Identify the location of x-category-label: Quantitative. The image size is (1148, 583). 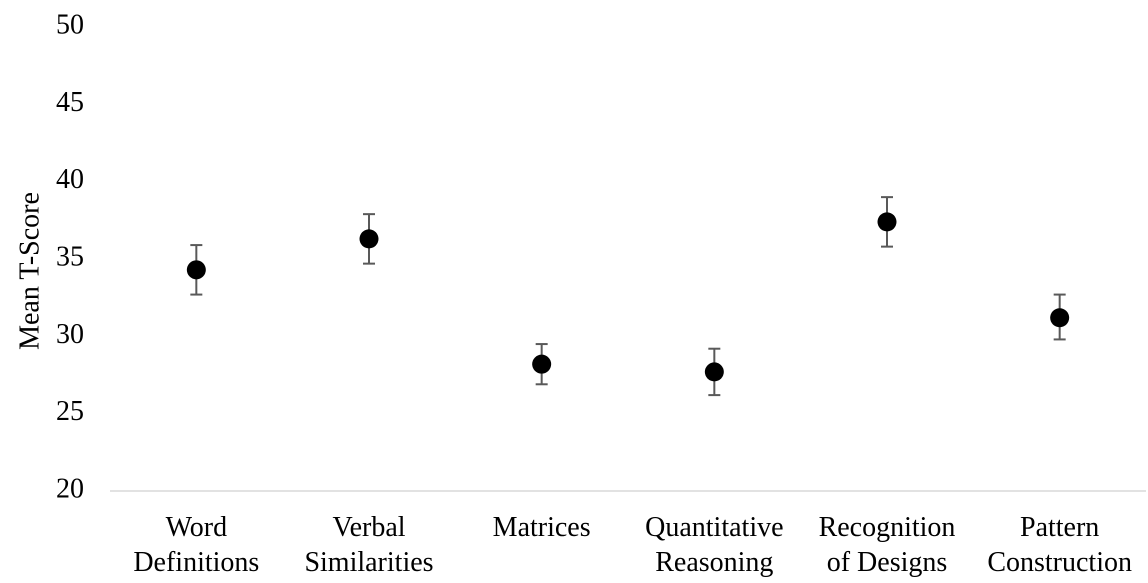
(714, 527).